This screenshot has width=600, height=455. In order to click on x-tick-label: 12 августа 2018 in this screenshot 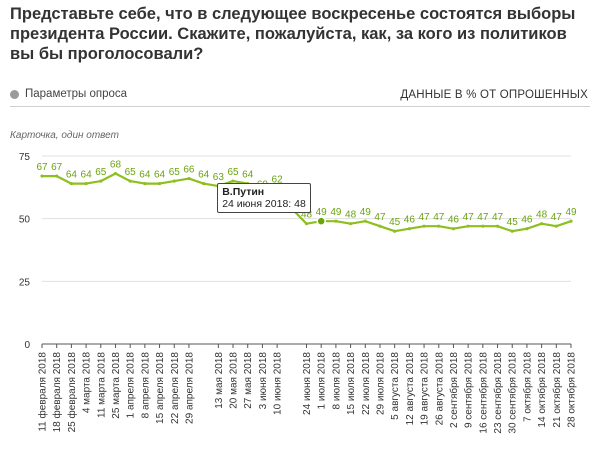, I will do `click(410, 389)`.